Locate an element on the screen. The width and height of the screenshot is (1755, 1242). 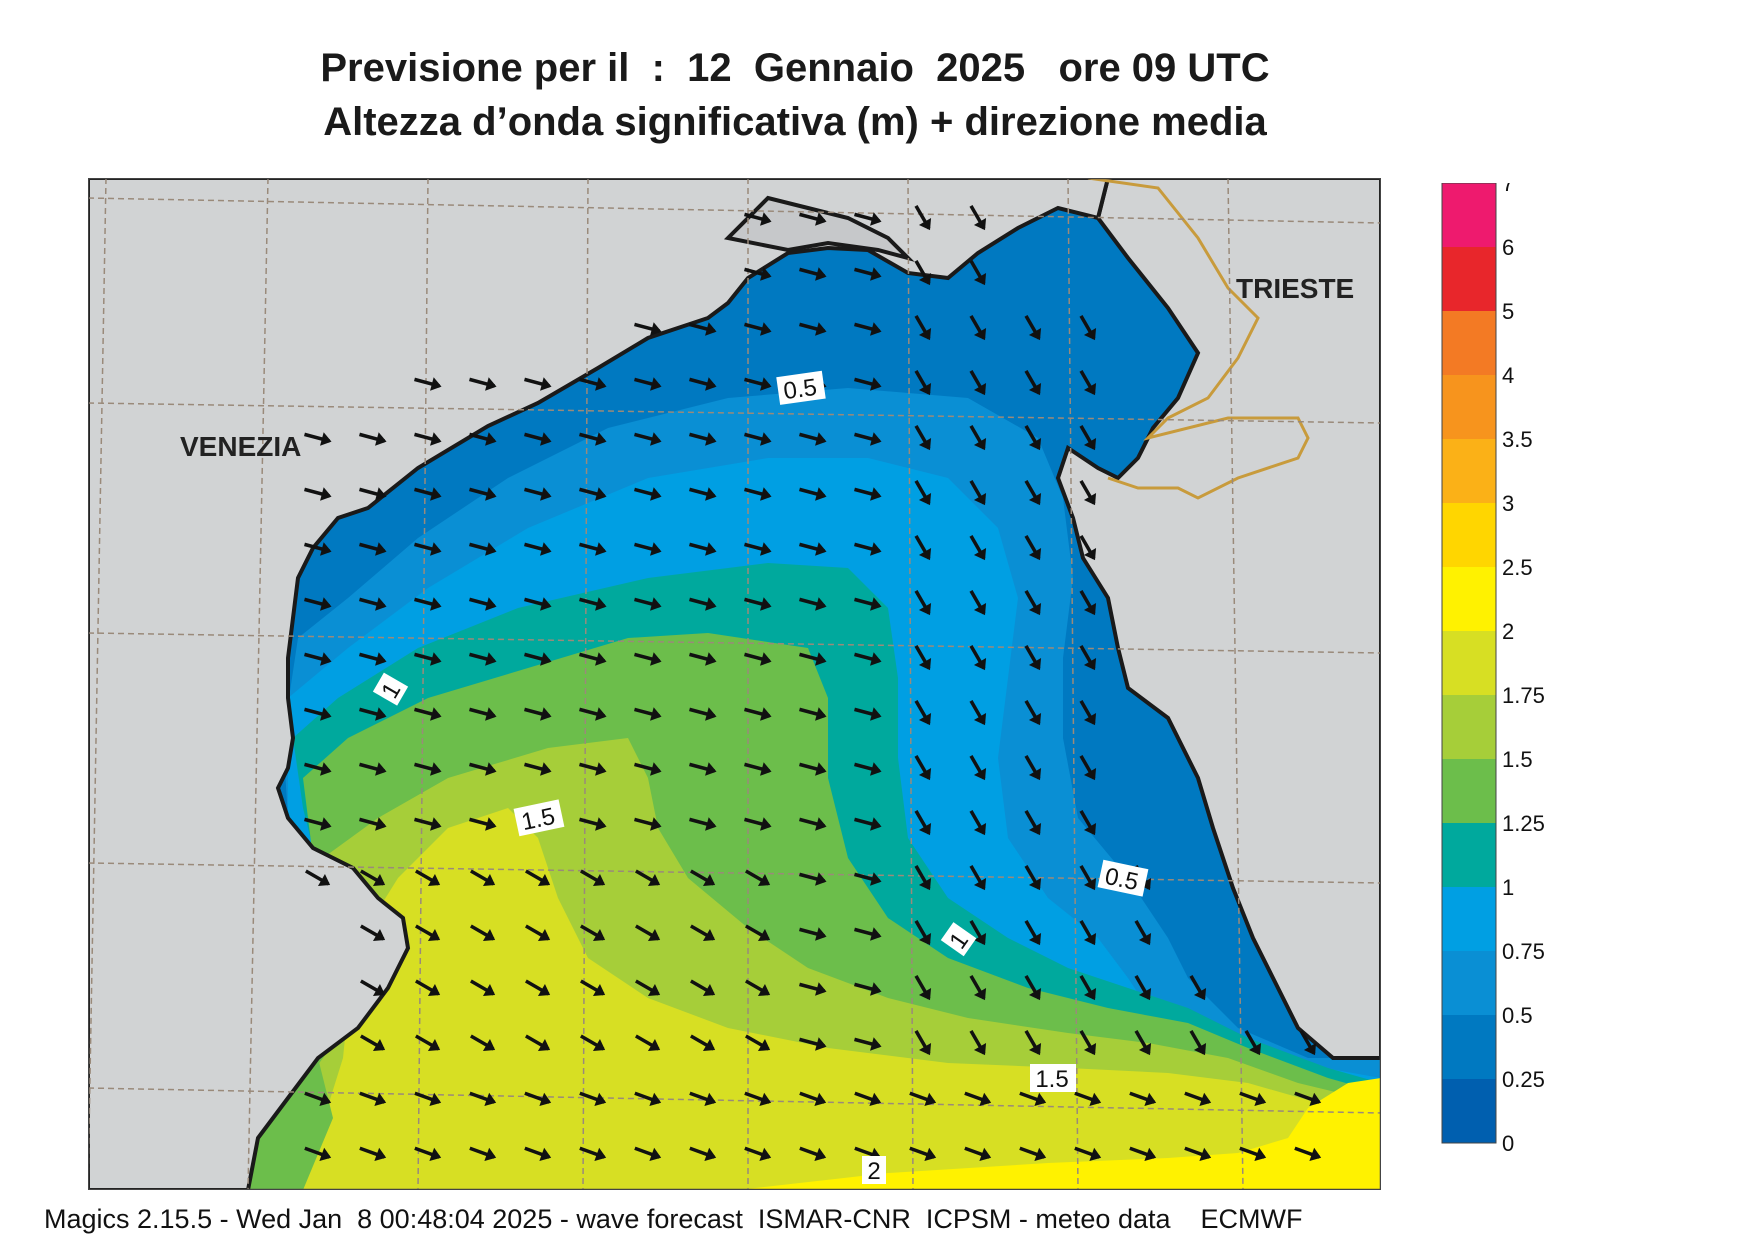
legend-label: 0.75 is located at coordinates (1523, 951).